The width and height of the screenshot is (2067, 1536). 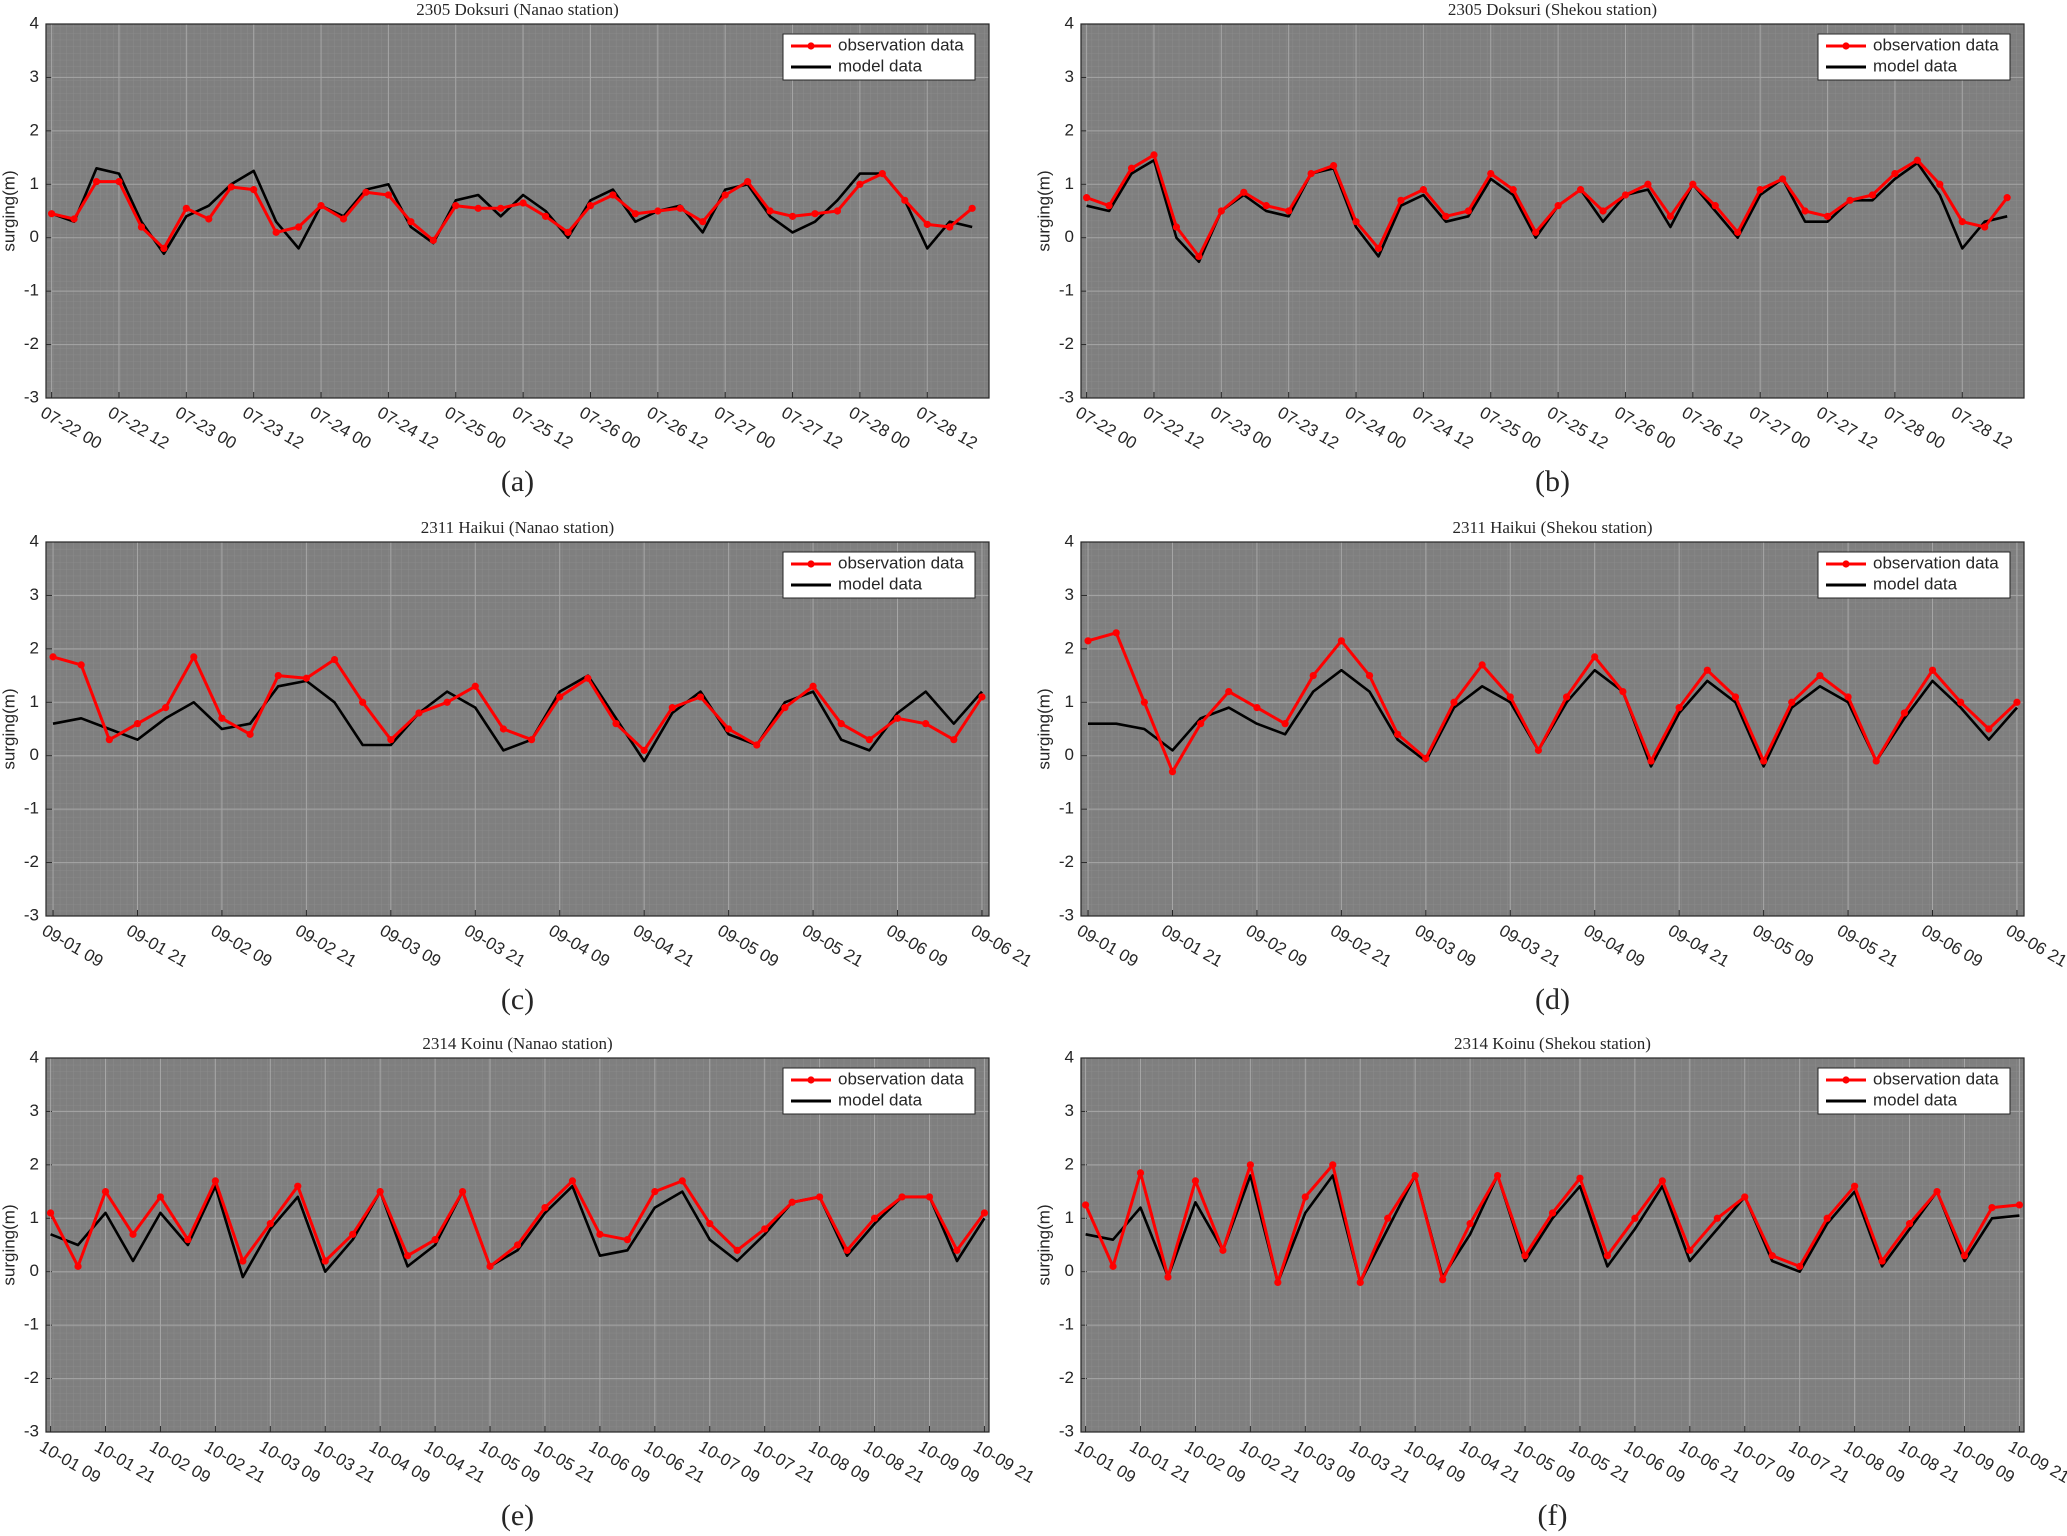 I want to click on x-tick-label: 10-01 09, so click(x=70, y=1462).